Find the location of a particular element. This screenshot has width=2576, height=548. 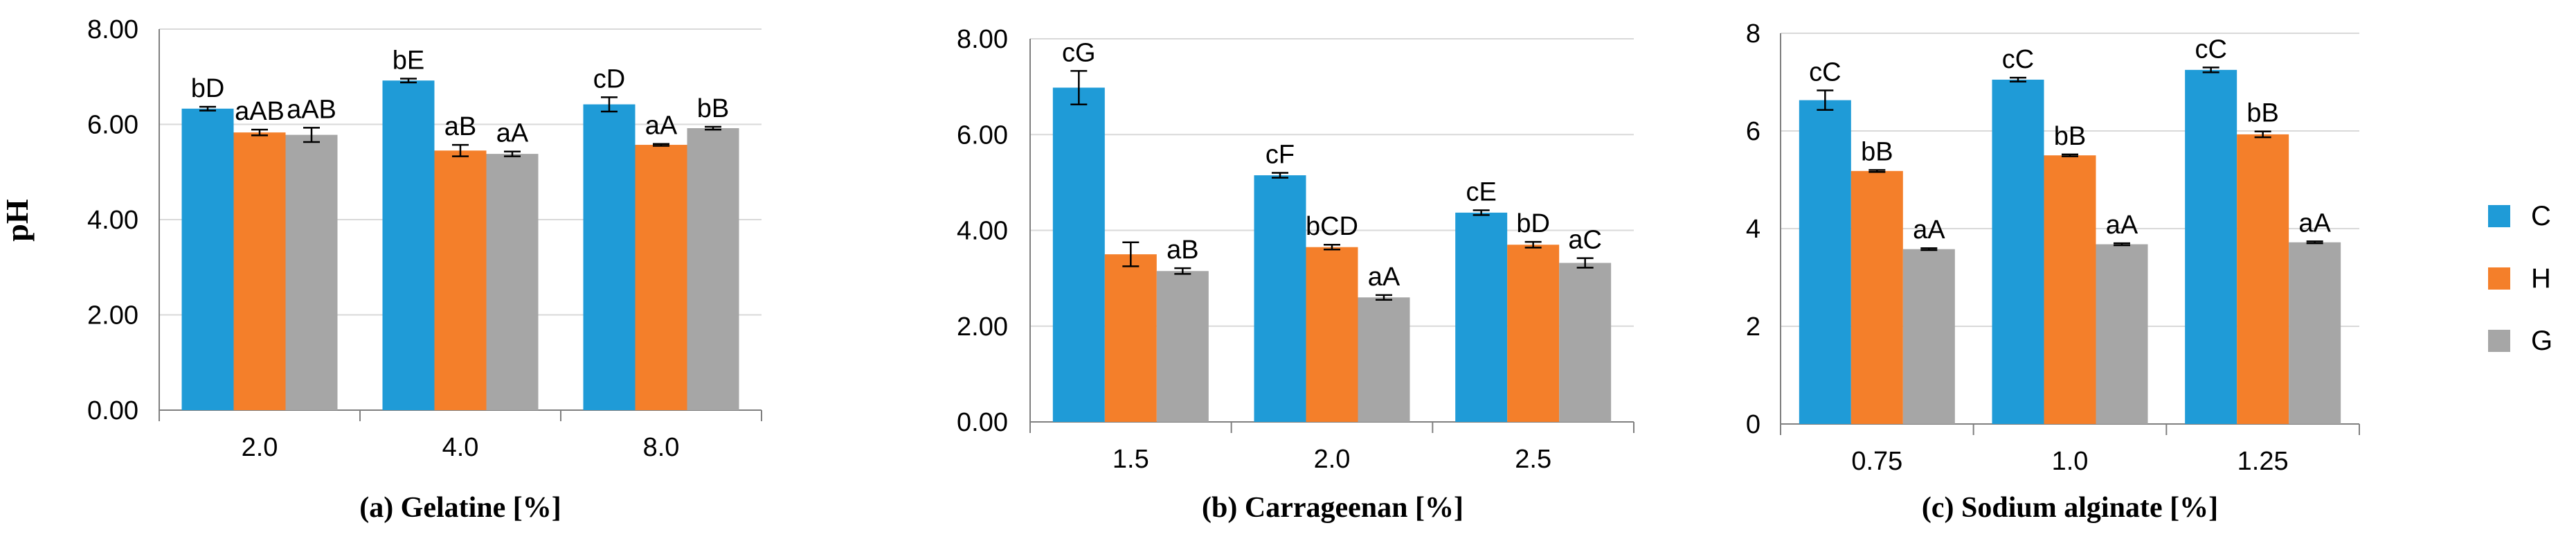

x-tick-label: 4.0 is located at coordinates (460, 447).